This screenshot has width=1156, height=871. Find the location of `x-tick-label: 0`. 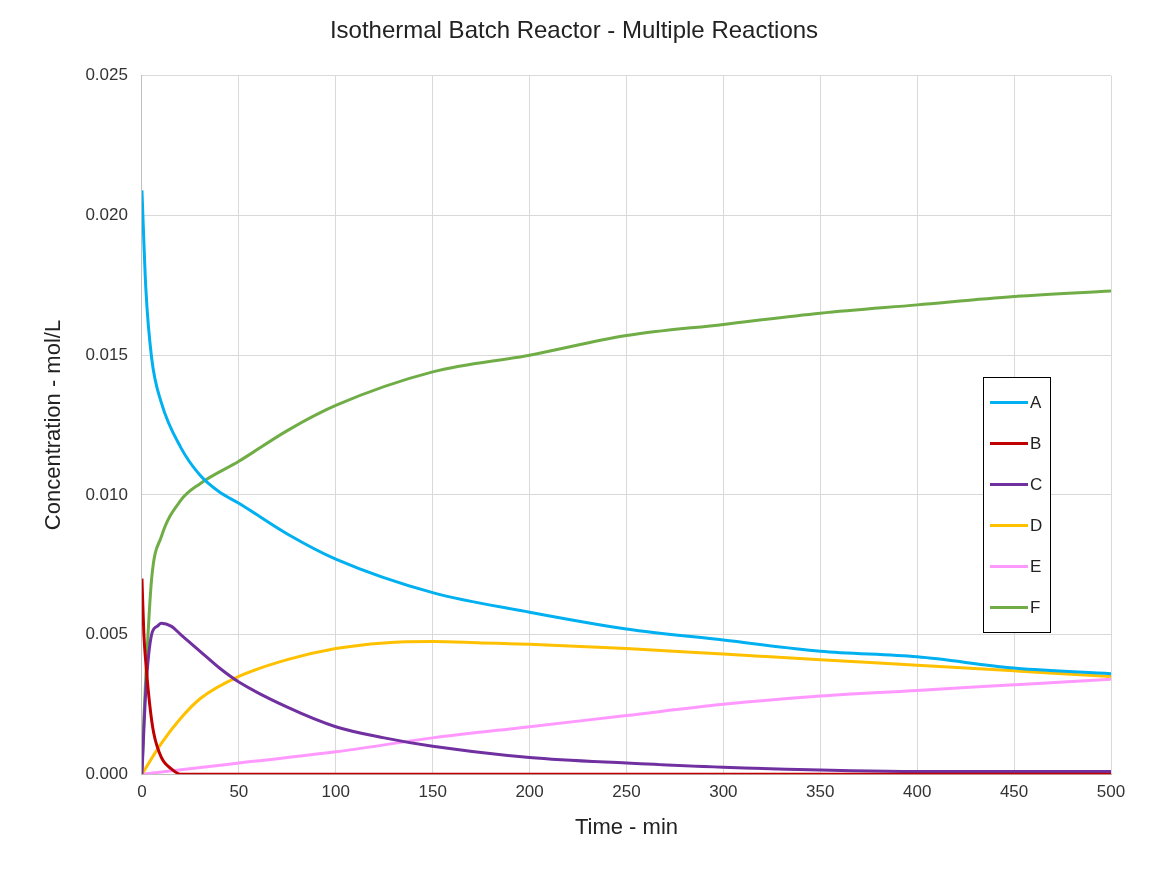

x-tick-label: 0 is located at coordinates (142, 792).